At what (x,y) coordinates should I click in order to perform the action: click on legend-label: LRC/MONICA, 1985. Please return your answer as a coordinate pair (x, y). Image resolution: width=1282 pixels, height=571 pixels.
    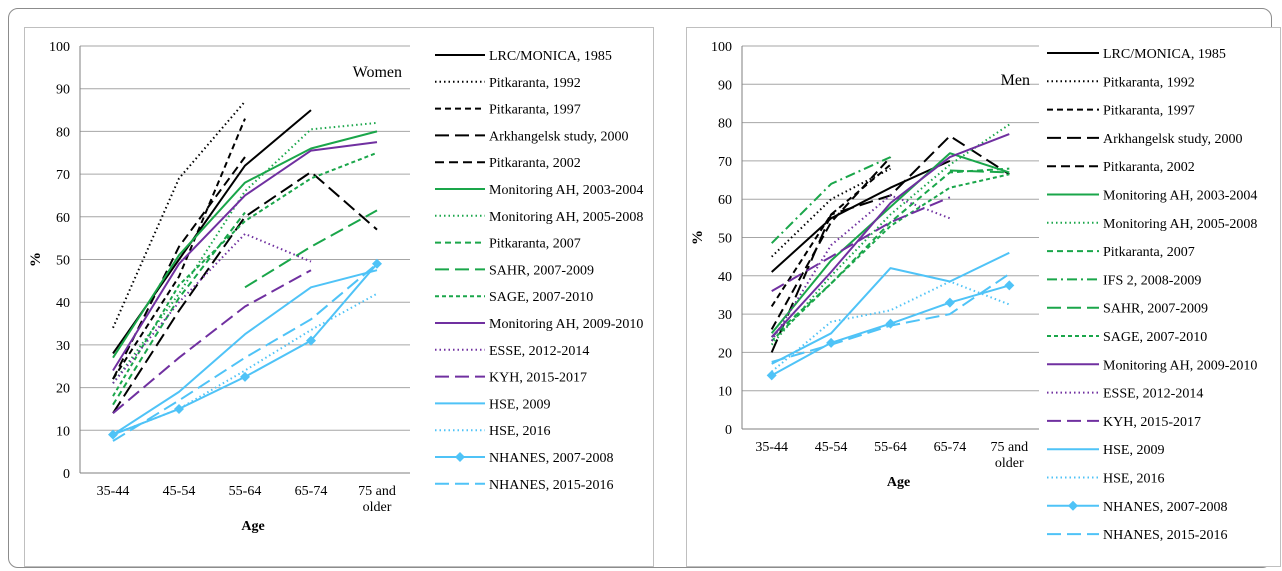
    Looking at the image, I should click on (550, 56).